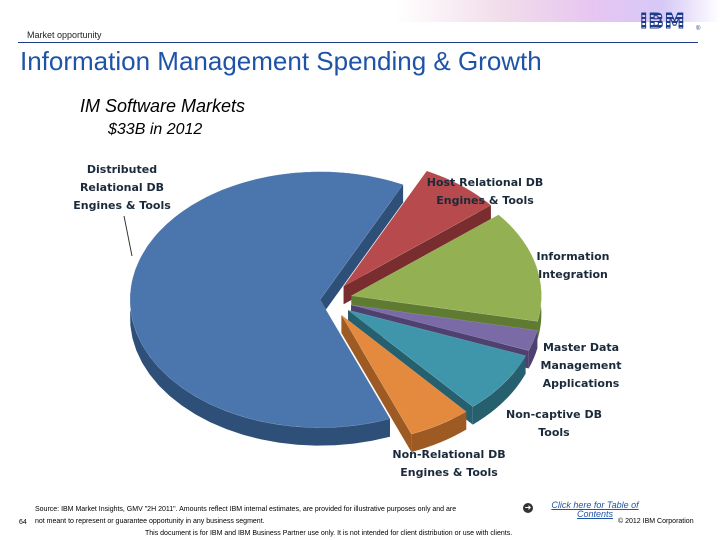 The height and width of the screenshot is (540, 720). Describe the element at coordinates (122, 187) in the screenshot. I see `slice-label-0: Distributed Relational DB Engines & Tools` at that location.